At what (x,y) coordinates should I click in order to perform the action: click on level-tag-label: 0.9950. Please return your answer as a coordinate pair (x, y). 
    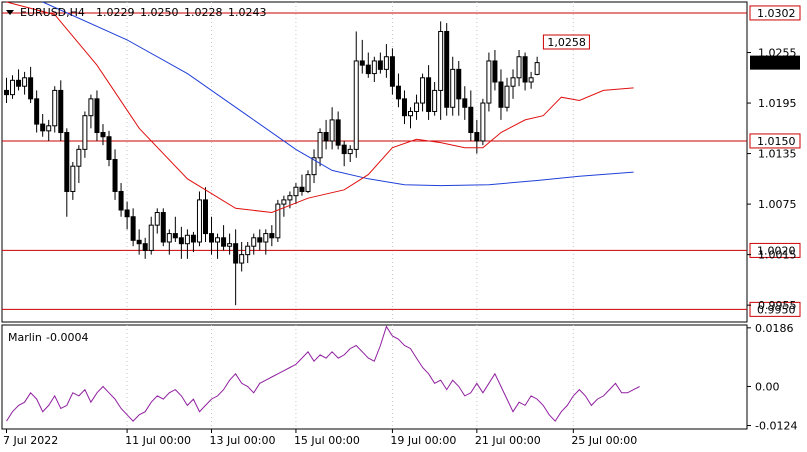
    Looking at the image, I should click on (776, 309).